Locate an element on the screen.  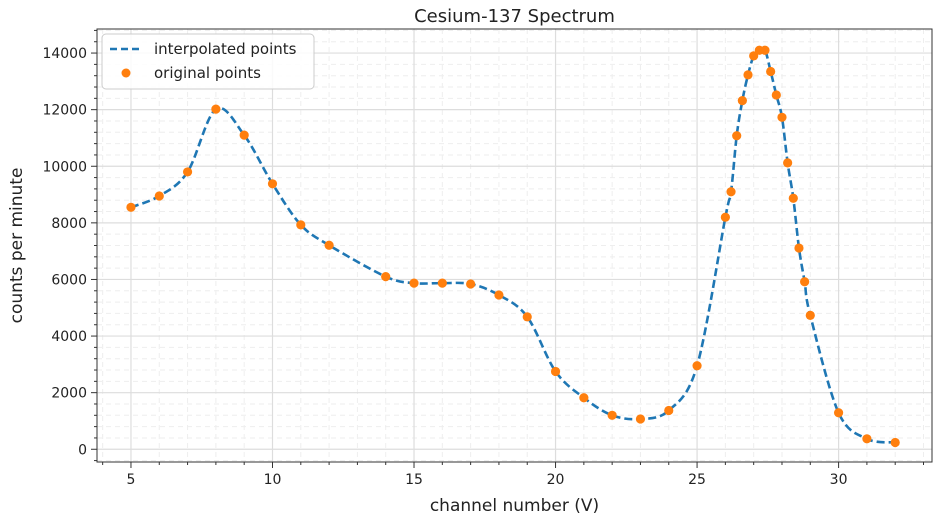
y-axis-label: counts per minute is located at coordinates (17, 246).